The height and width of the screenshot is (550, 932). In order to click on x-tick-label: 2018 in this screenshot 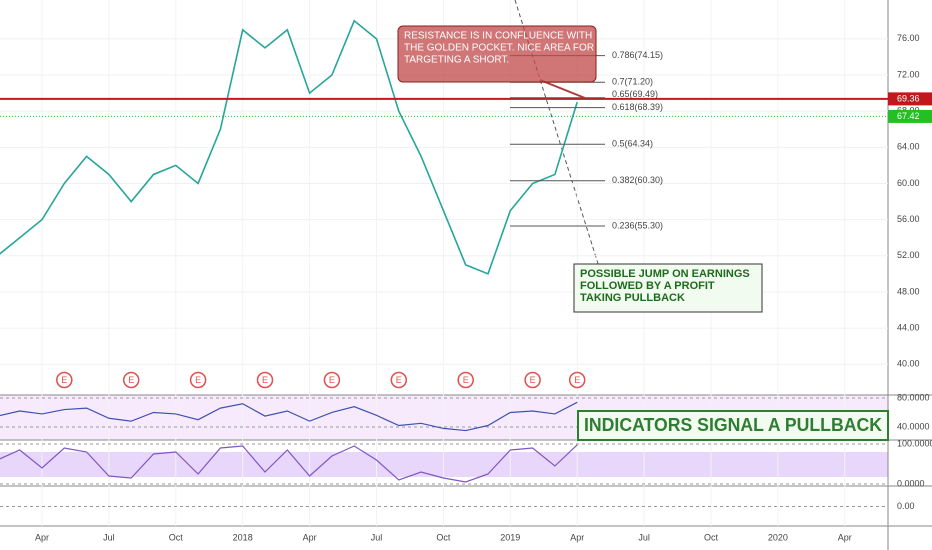, I will do `click(243, 537)`.